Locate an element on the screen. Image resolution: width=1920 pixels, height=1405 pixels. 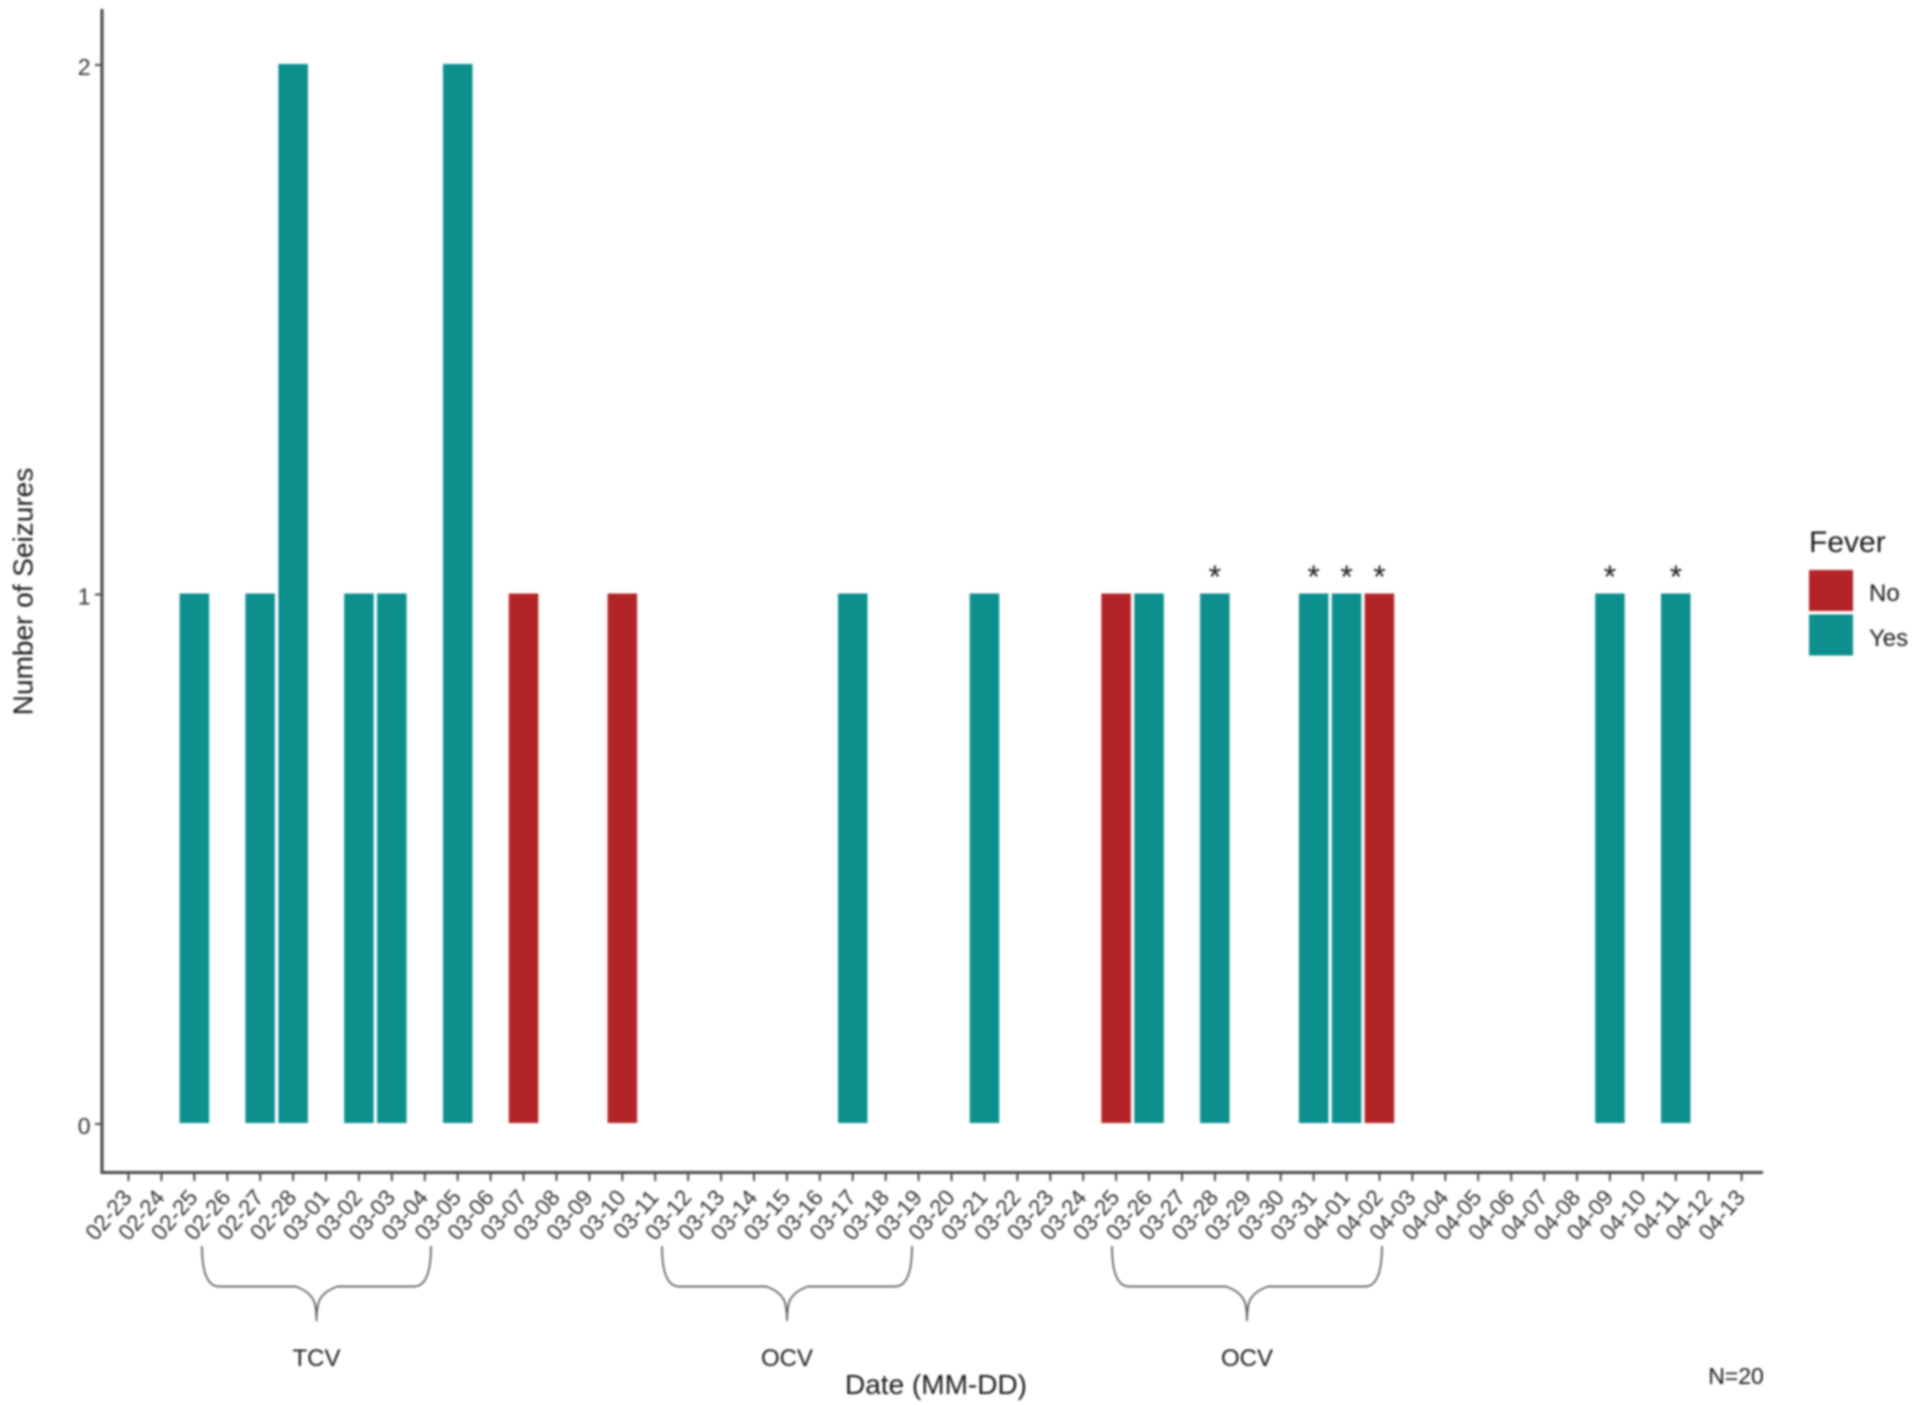
svg-text: TCV is located at coordinates (317, 1358).